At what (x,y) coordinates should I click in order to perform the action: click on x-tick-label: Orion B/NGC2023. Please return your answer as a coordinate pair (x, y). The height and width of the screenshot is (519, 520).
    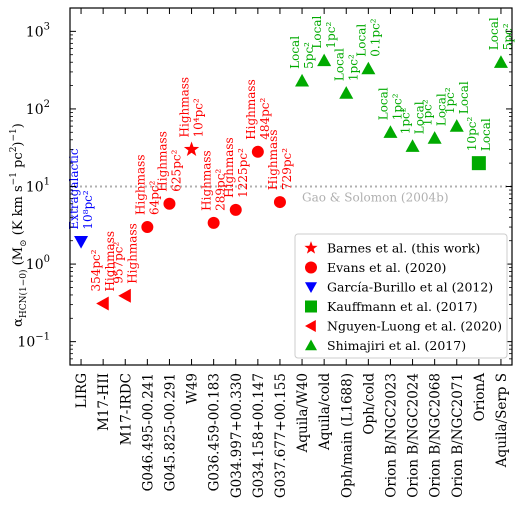
    Looking at the image, I should click on (391, 435).